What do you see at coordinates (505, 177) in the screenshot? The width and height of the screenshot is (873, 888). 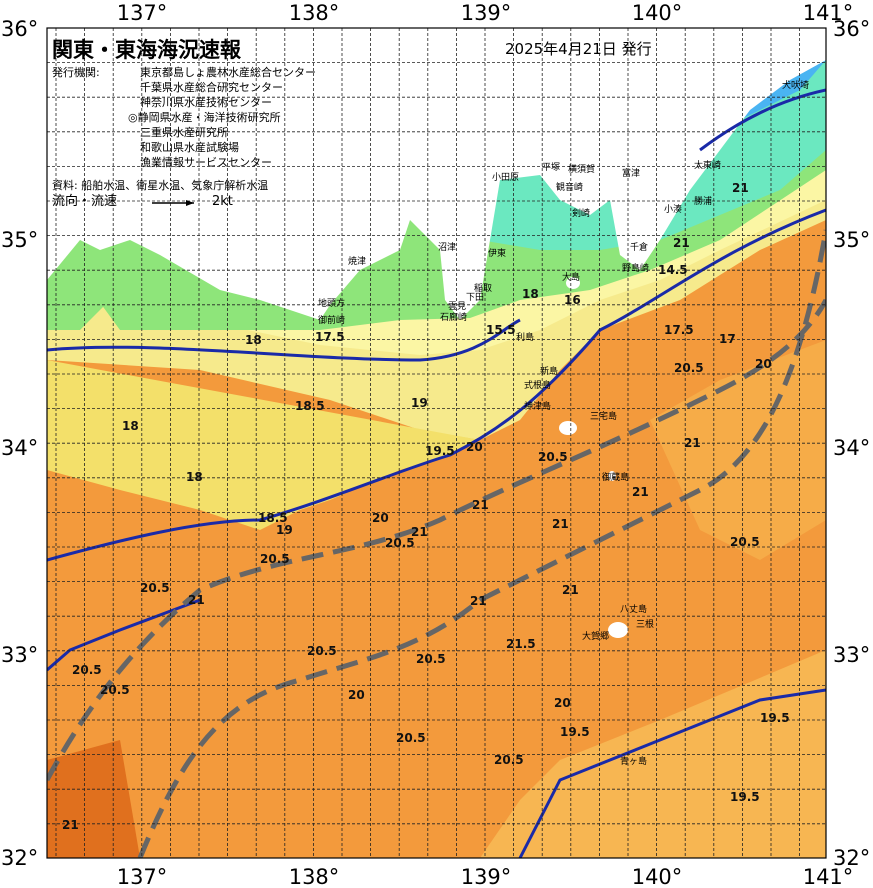 I see `place-name: 小田原` at bounding box center [505, 177].